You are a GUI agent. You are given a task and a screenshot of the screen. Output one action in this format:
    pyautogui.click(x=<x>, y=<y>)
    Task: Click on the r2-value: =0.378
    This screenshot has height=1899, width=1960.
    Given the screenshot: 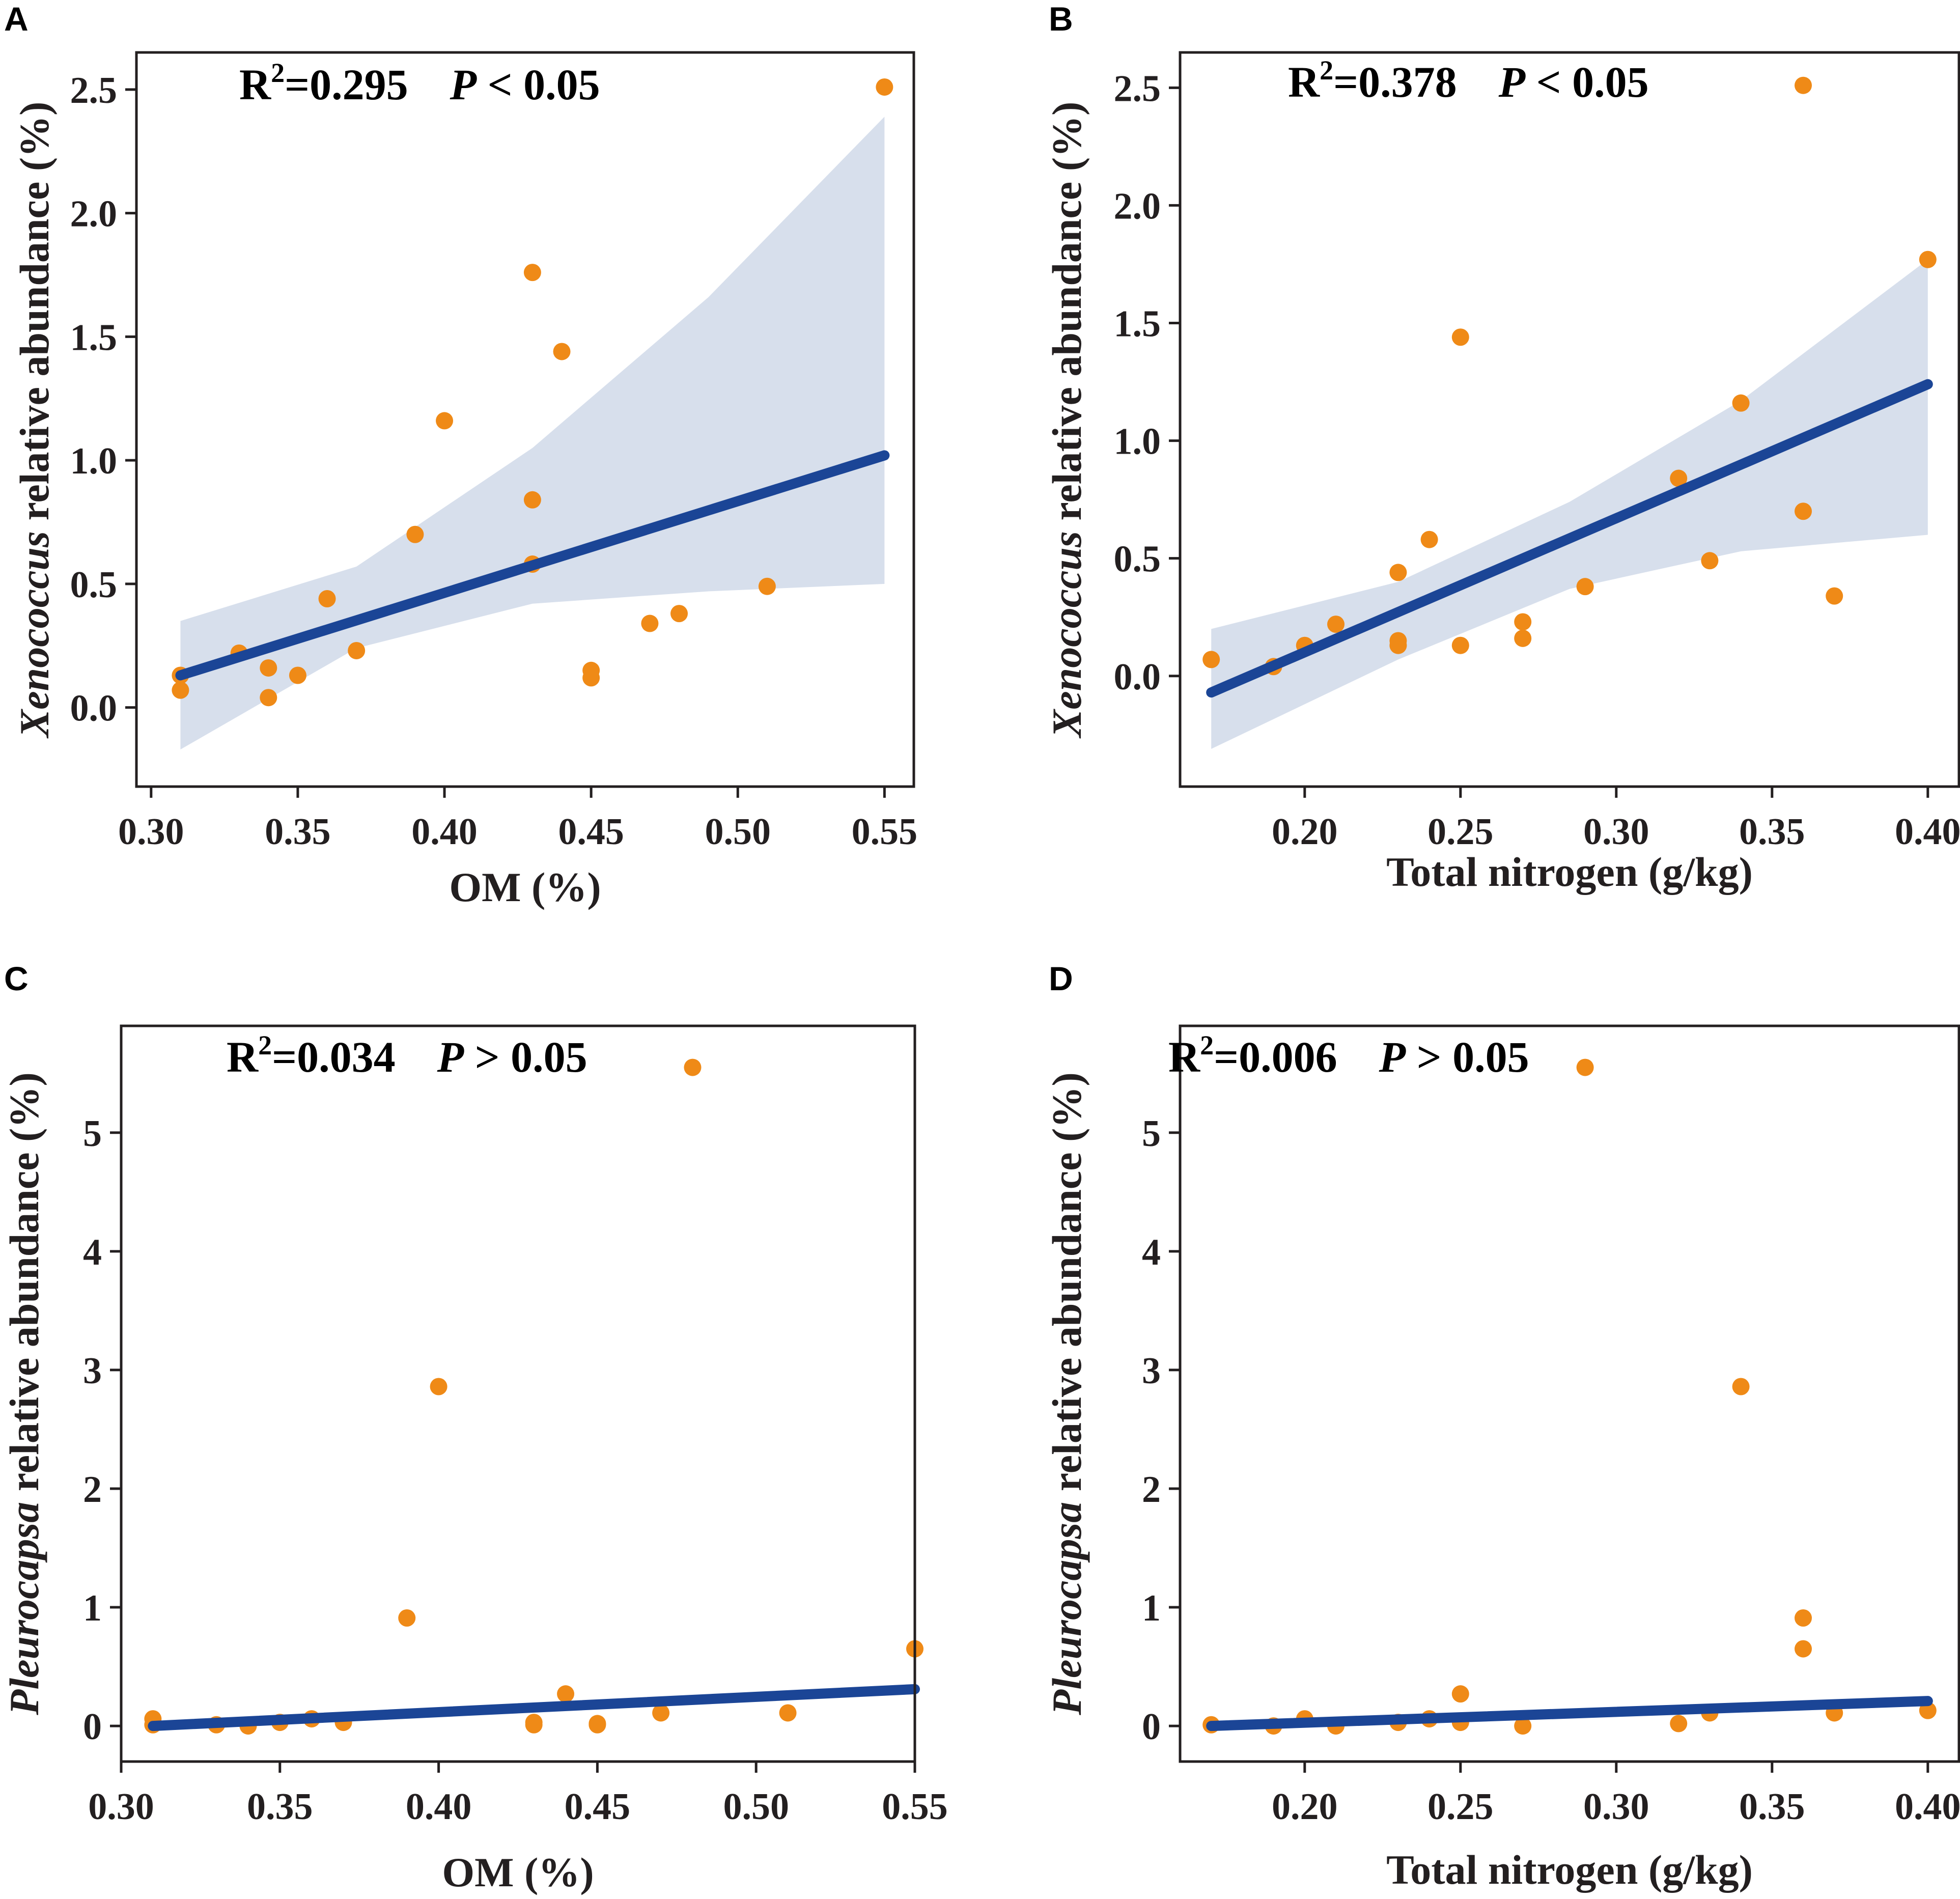 What is the action you would take?
    pyautogui.click(x=1395, y=82)
    